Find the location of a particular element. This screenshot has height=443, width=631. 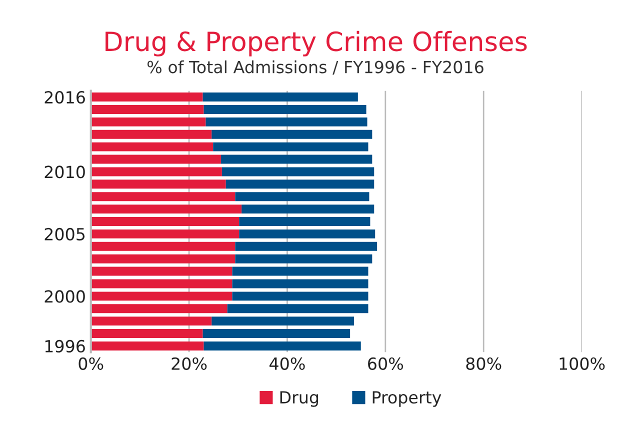

legend-label: Drug is located at coordinates (299, 399).